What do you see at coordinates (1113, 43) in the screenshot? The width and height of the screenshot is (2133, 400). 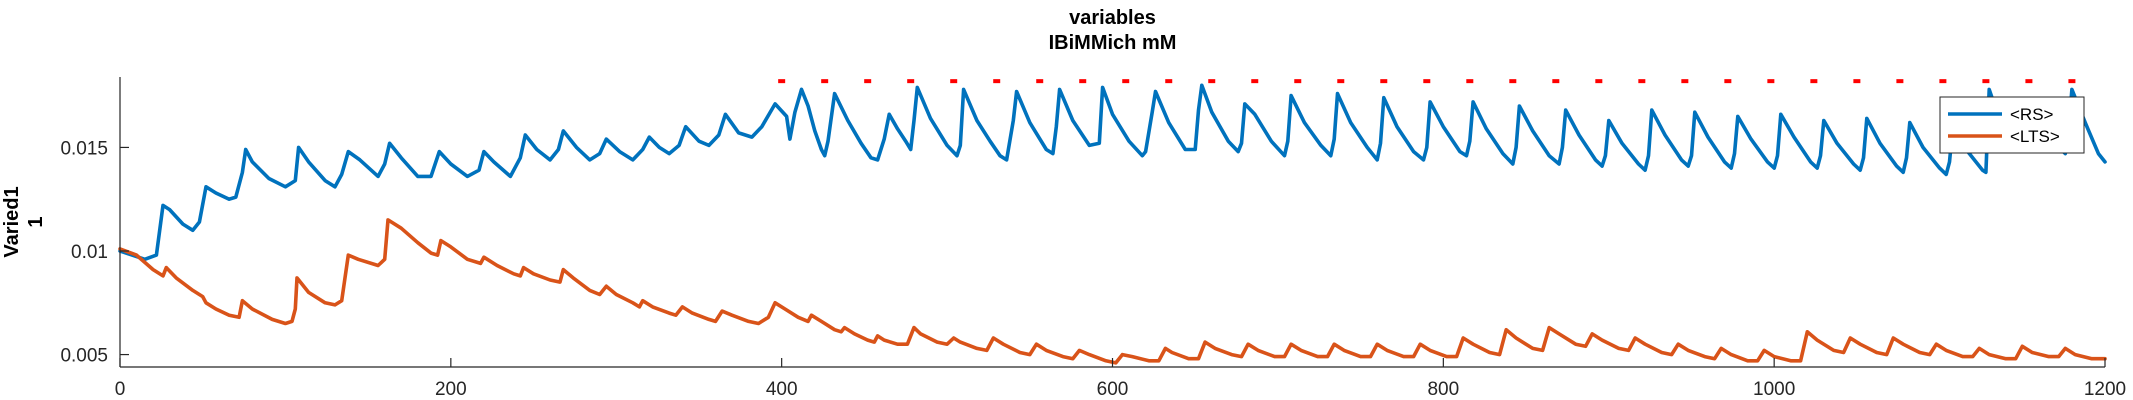 I see `chart-subtitle: IBiMMich mM` at bounding box center [1113, 43].